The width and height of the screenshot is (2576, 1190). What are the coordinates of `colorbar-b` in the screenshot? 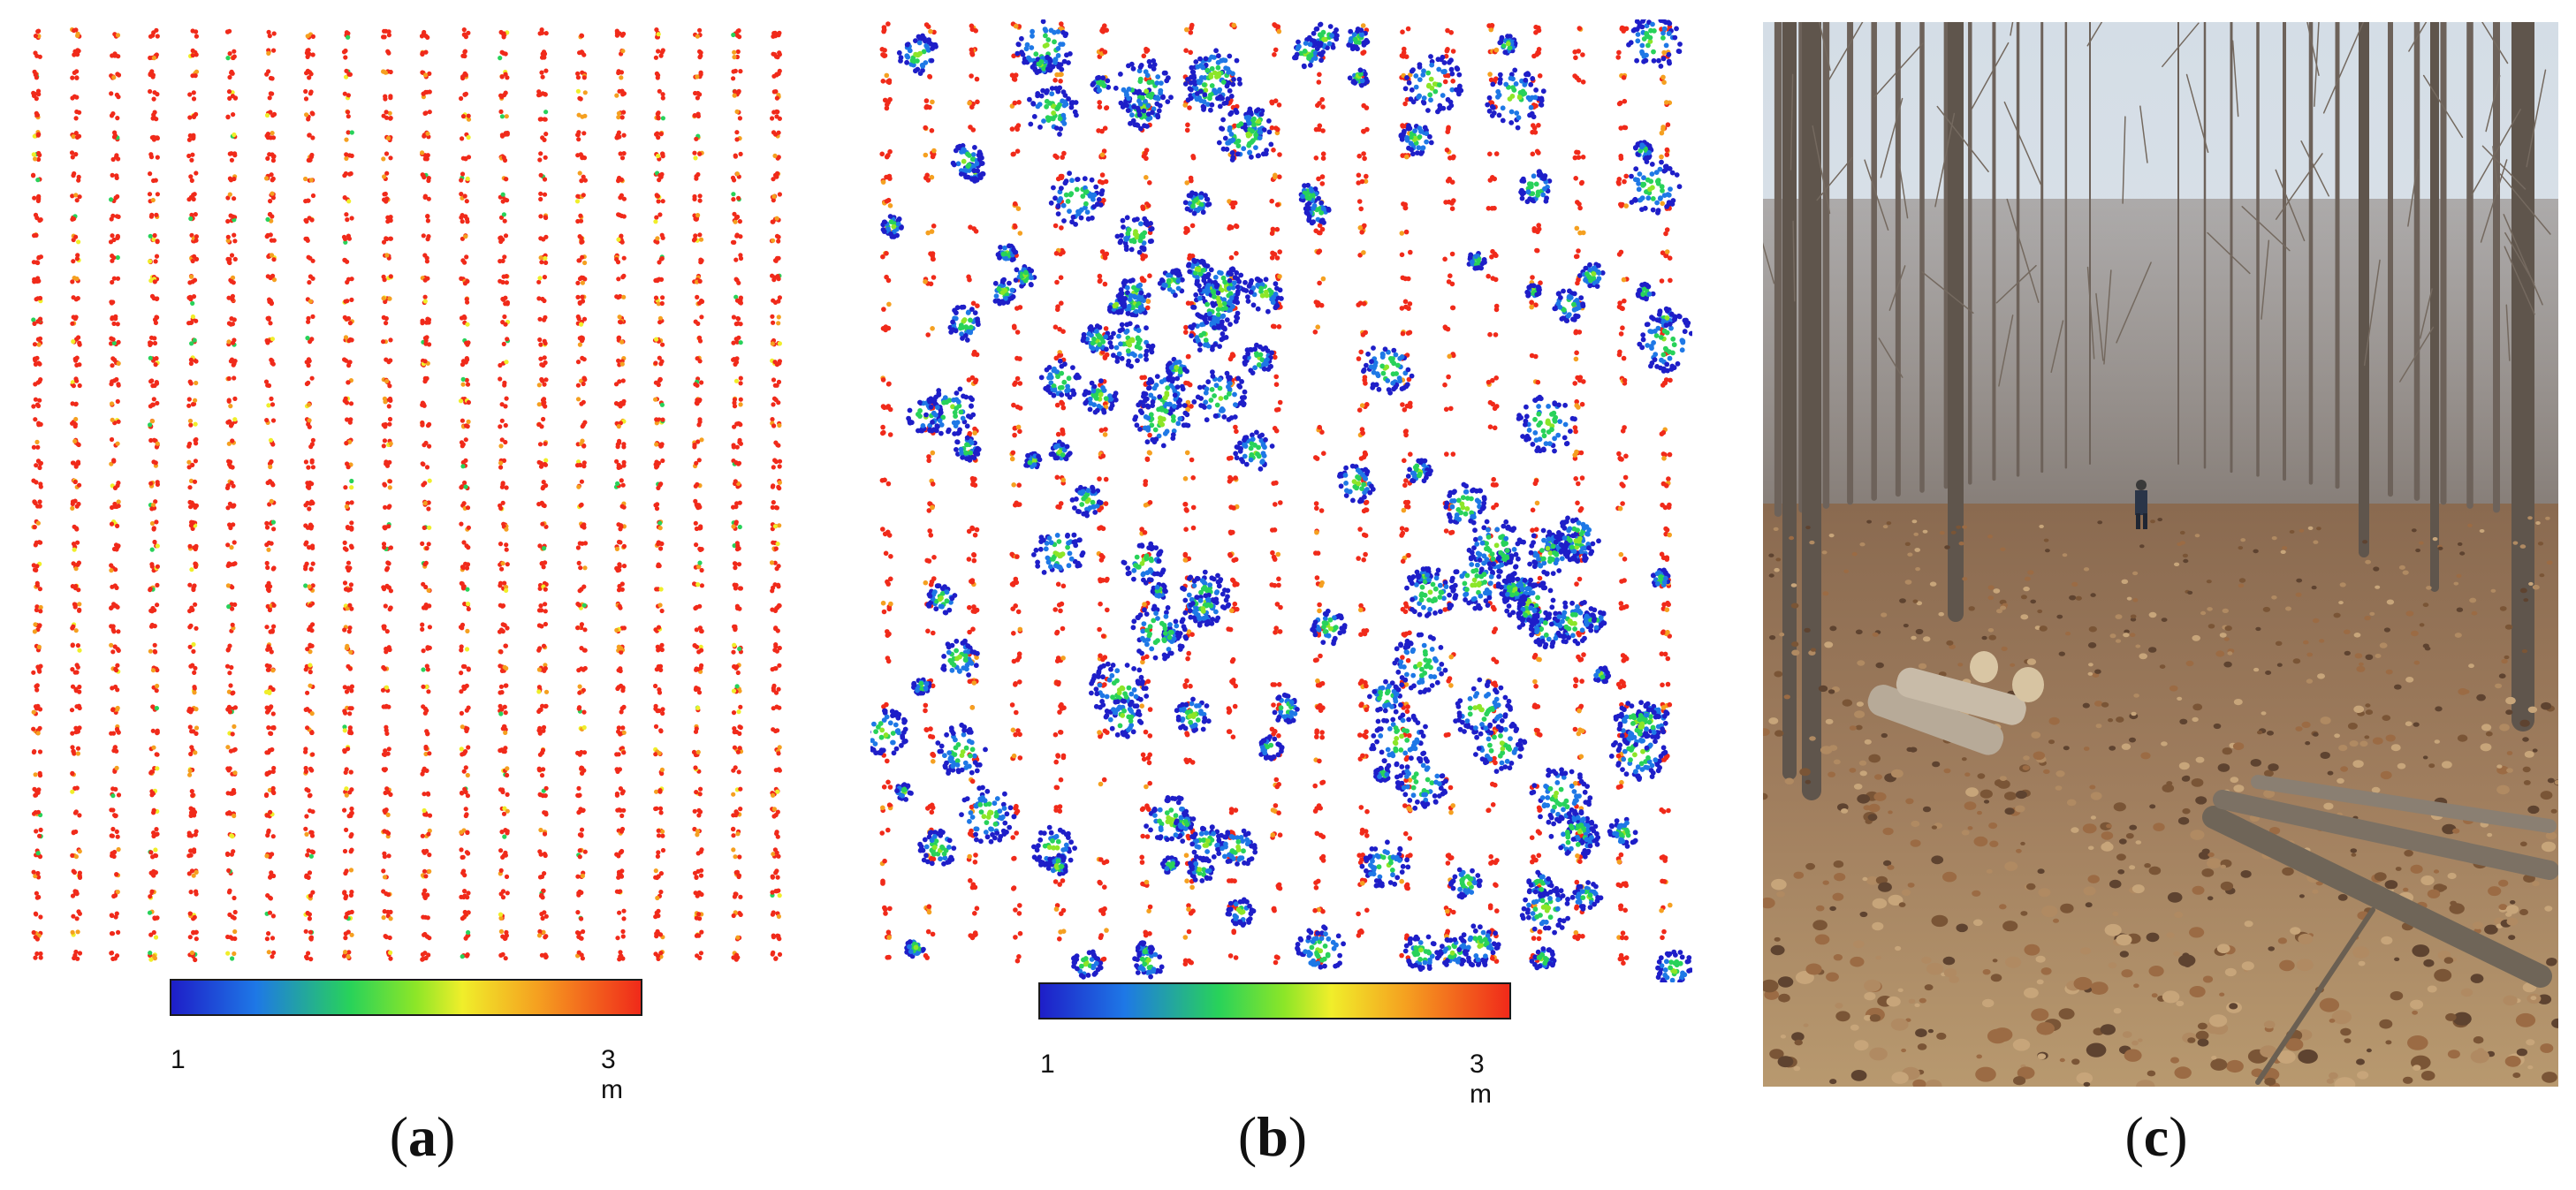 It's located at (1274, 1000).